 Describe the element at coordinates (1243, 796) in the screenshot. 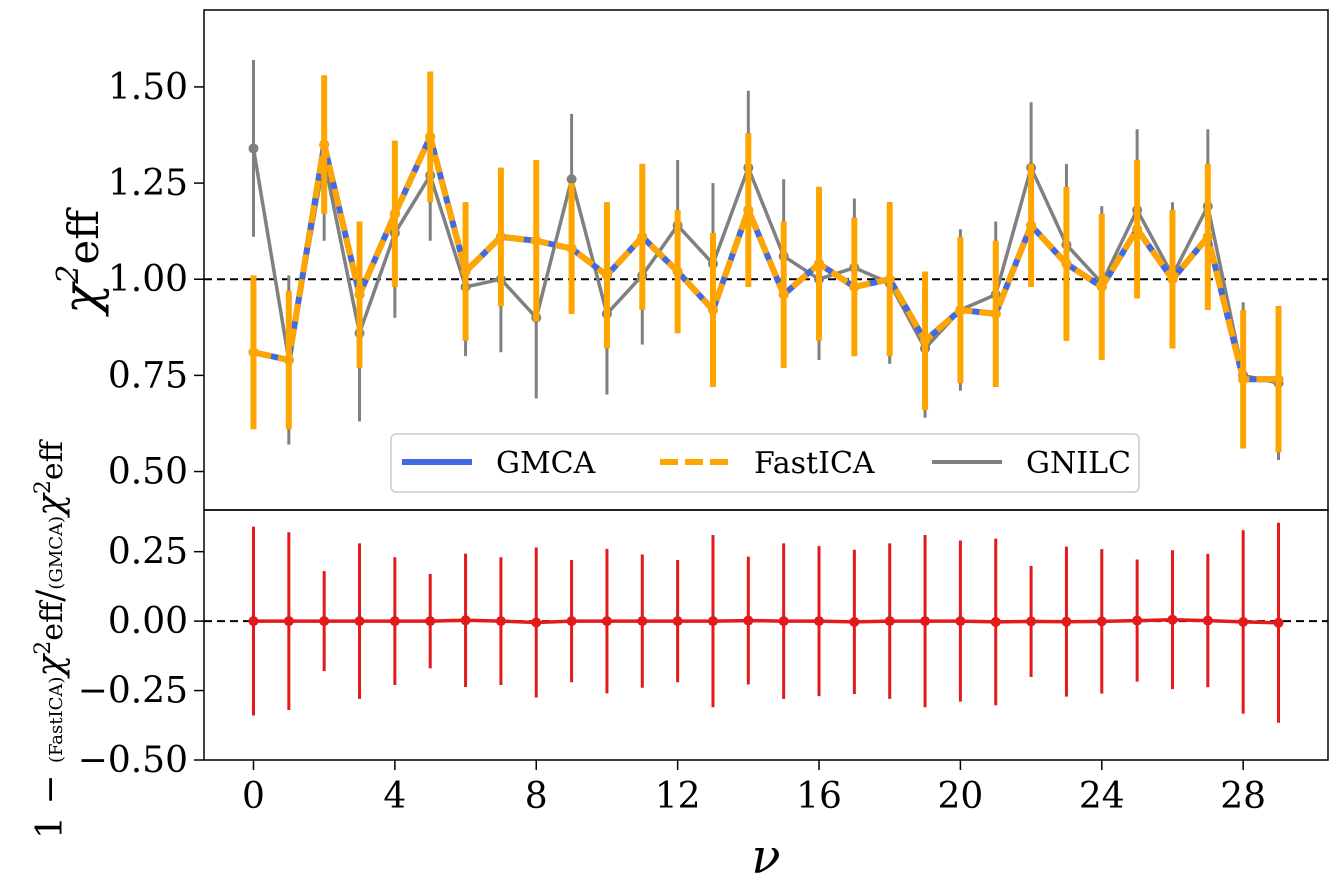

I see `xtick-label: 28` at that location.